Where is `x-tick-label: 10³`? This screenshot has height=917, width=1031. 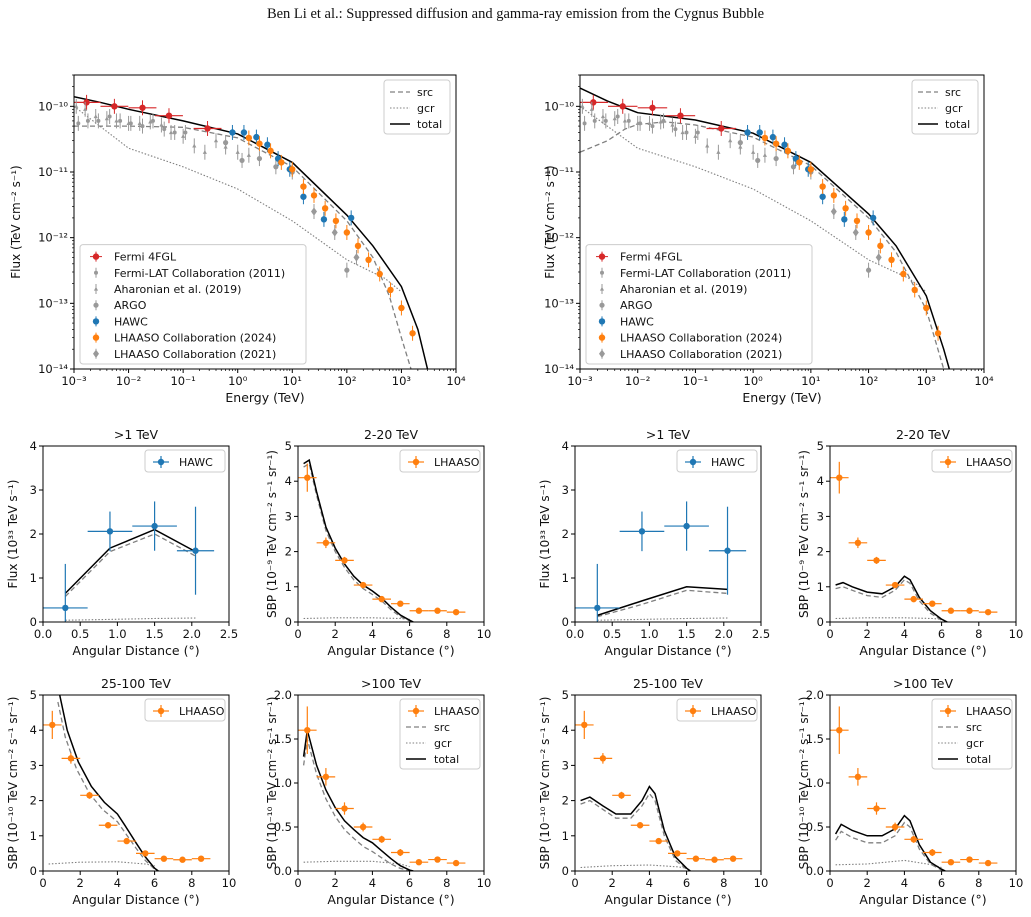
x-tick-label: 10³ is located at coordinates (402, 381).